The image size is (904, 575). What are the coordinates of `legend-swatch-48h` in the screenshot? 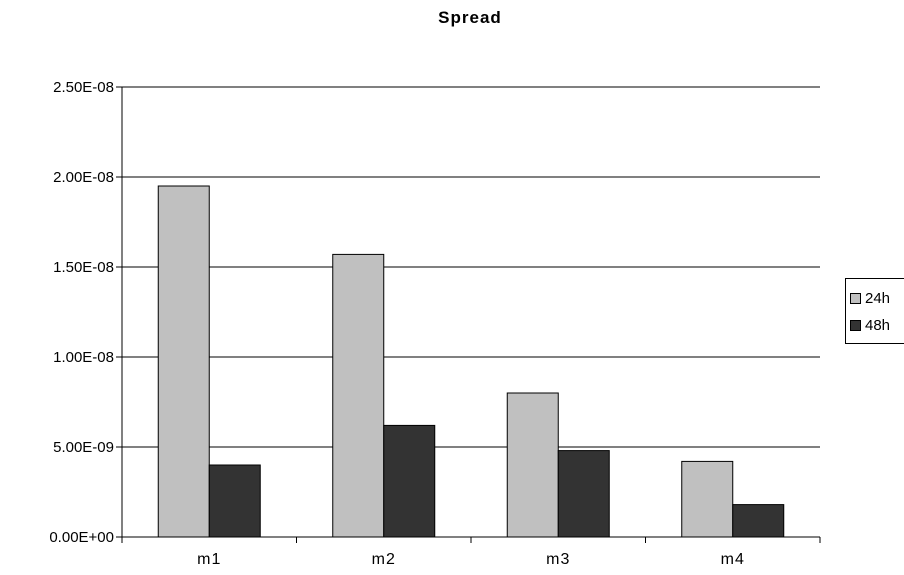 It's located at (855, 325).